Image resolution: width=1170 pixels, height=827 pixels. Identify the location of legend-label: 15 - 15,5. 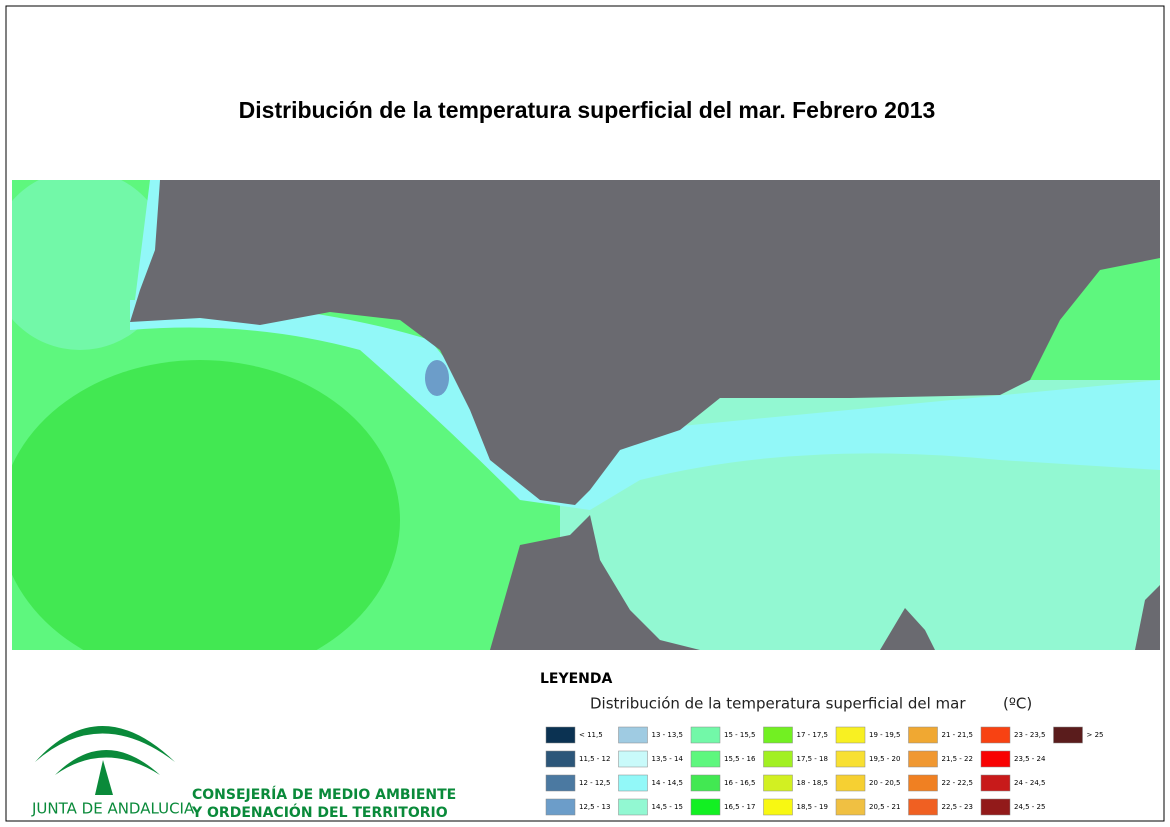
(739, 735).